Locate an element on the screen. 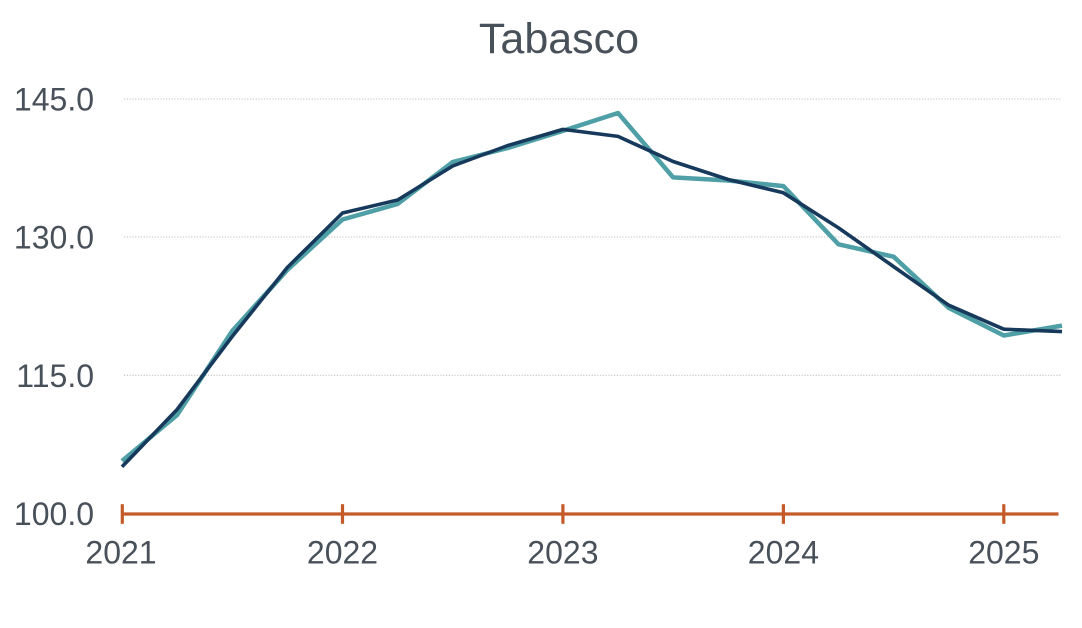 This screenshot has height=628, width=1082. svg-text: 115.0 is located at coordinates (55, 376).